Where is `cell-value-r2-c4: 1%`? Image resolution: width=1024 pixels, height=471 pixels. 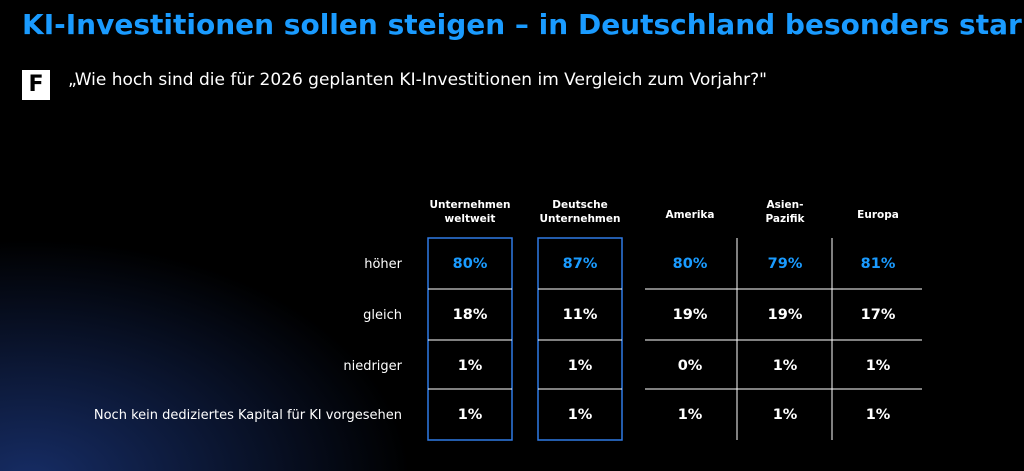 cell-value-r2-c4: 1% is located at coordinates (878, 366).